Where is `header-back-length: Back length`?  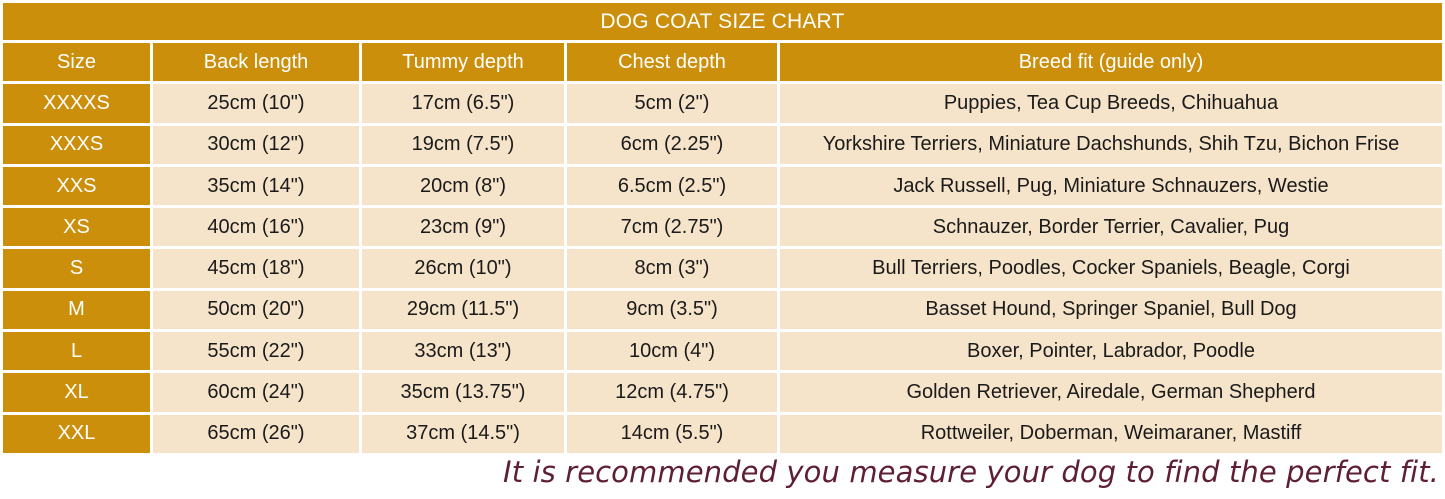
header-back-length: Back length is located at coordinates (256, 62).